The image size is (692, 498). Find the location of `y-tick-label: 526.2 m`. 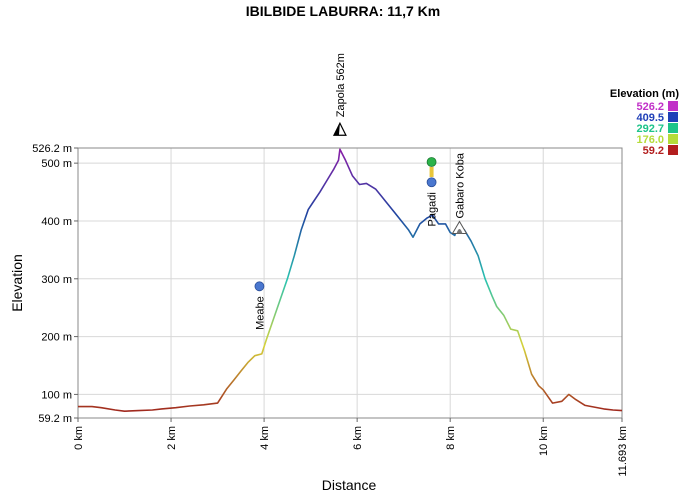

y-tick-label: 526.2 m is located at coordinates (52, 149).